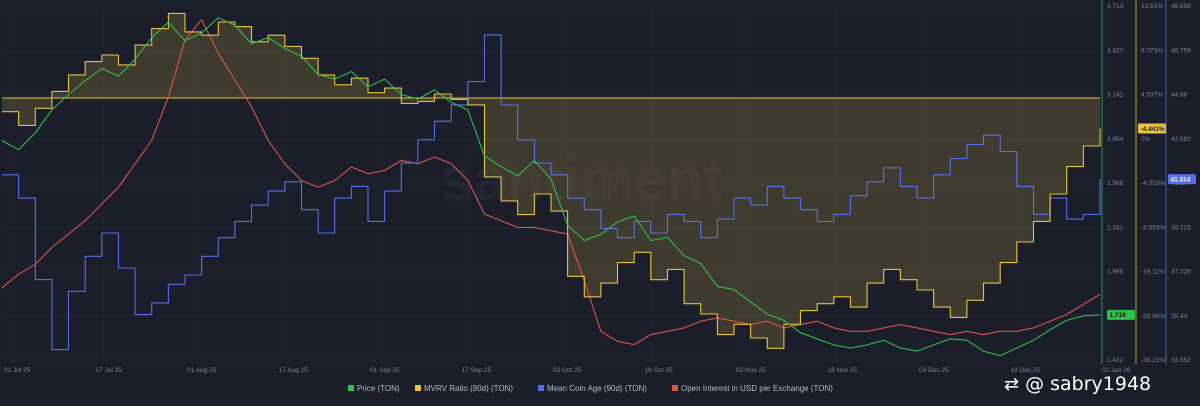 Image resolution: width=1200 pixels, height=406 pixels. What do you see at coordinates (109, 370) in the screenshot?
I see `x-tick-label: 17 Jul 25` at bounding box center [109, 370].